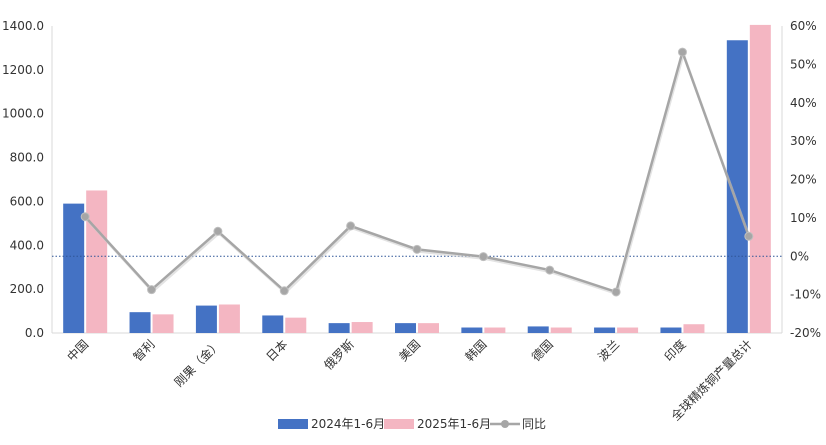 This screenshot has width=826, height=445. What do you see at coordinates (805, 333) in the screenshot?
I see `right-tick-label: -20%` at bounding box center [805, 333].